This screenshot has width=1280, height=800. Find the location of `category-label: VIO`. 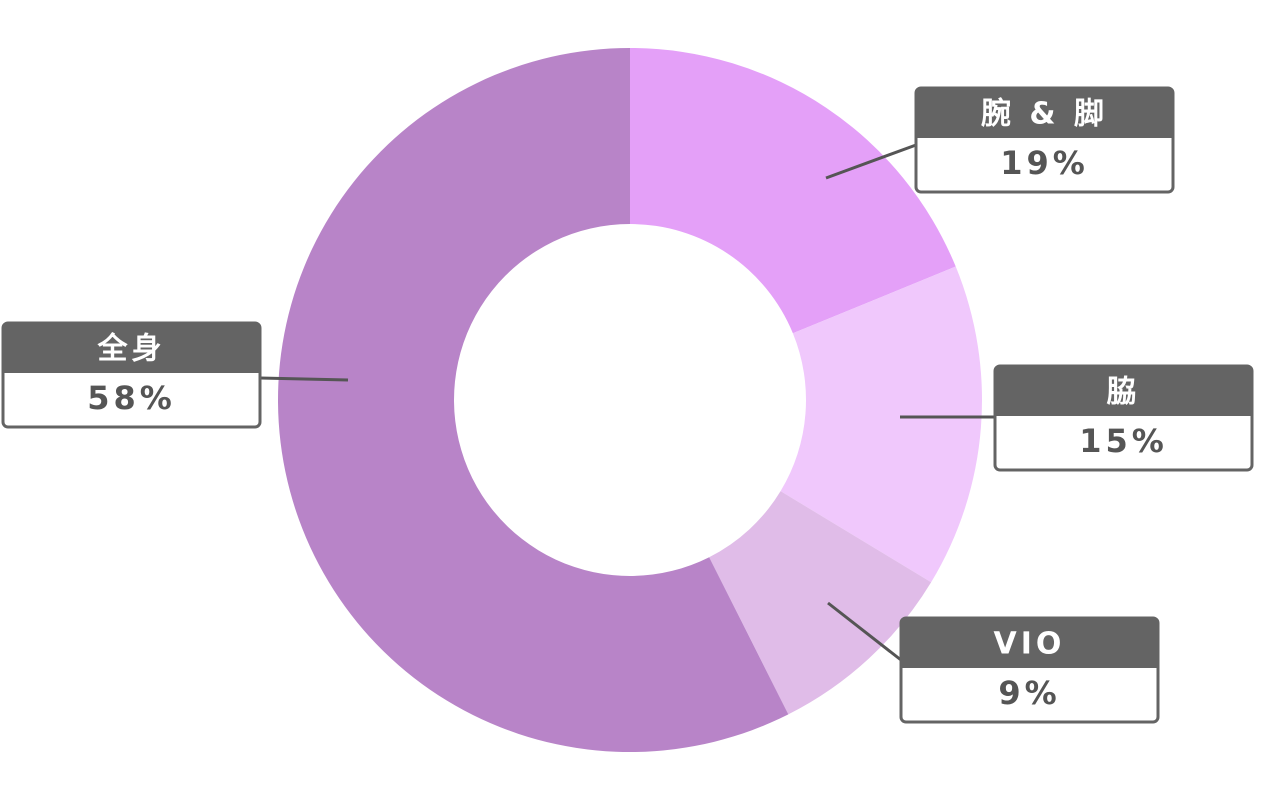

category-label: VIO is located at coordinates (1030, 644).